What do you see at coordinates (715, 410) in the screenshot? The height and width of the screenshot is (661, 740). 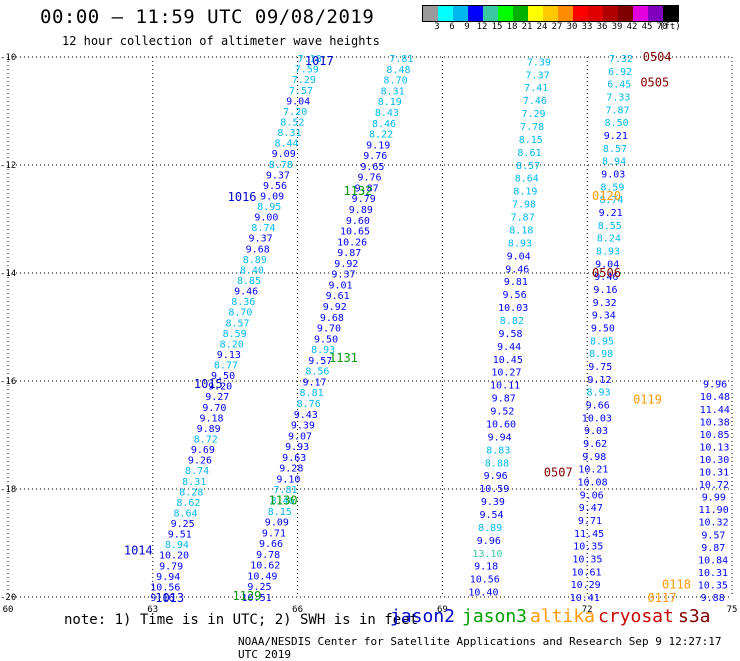 I see `swh-value: 11.44` at bounding box center [715, 410].